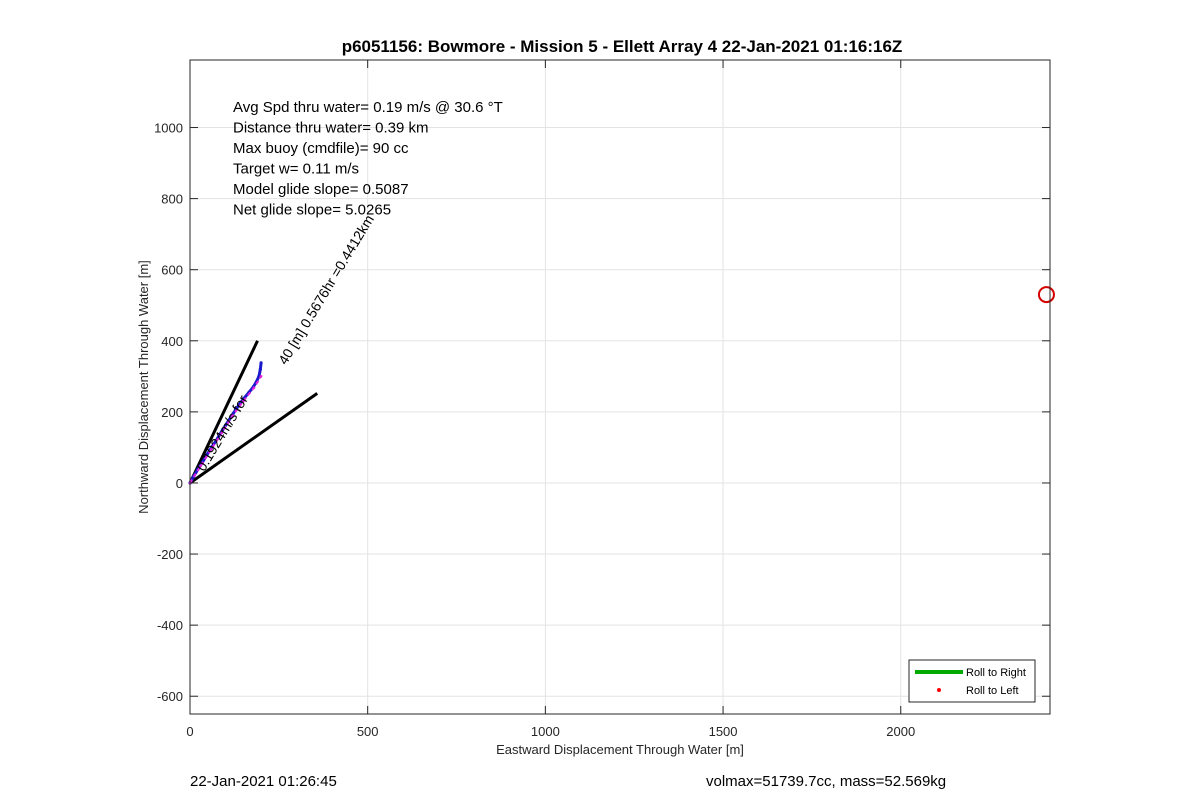 The width and height of the screenshot is (1200, 804). Describe the element at coordinates (996, 673) in the screenshot. I see `legend-label: Roll to Right` at that location.